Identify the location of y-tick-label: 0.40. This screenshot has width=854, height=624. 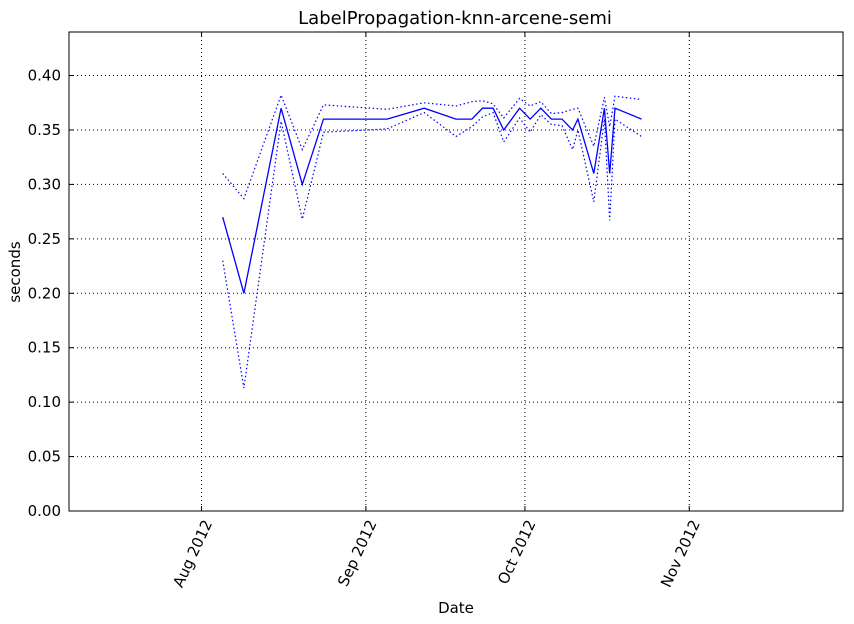
(44, 76).